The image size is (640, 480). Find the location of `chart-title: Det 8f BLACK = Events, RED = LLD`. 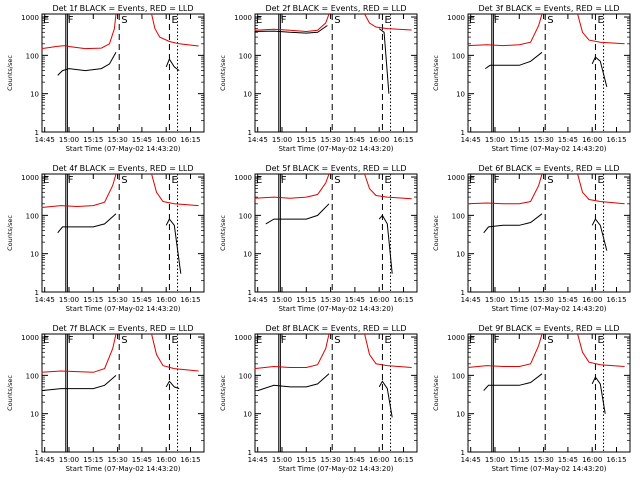

chart-title: Det 8f BLACK = Events, RED = LLD is located at coordinates (335, 328).